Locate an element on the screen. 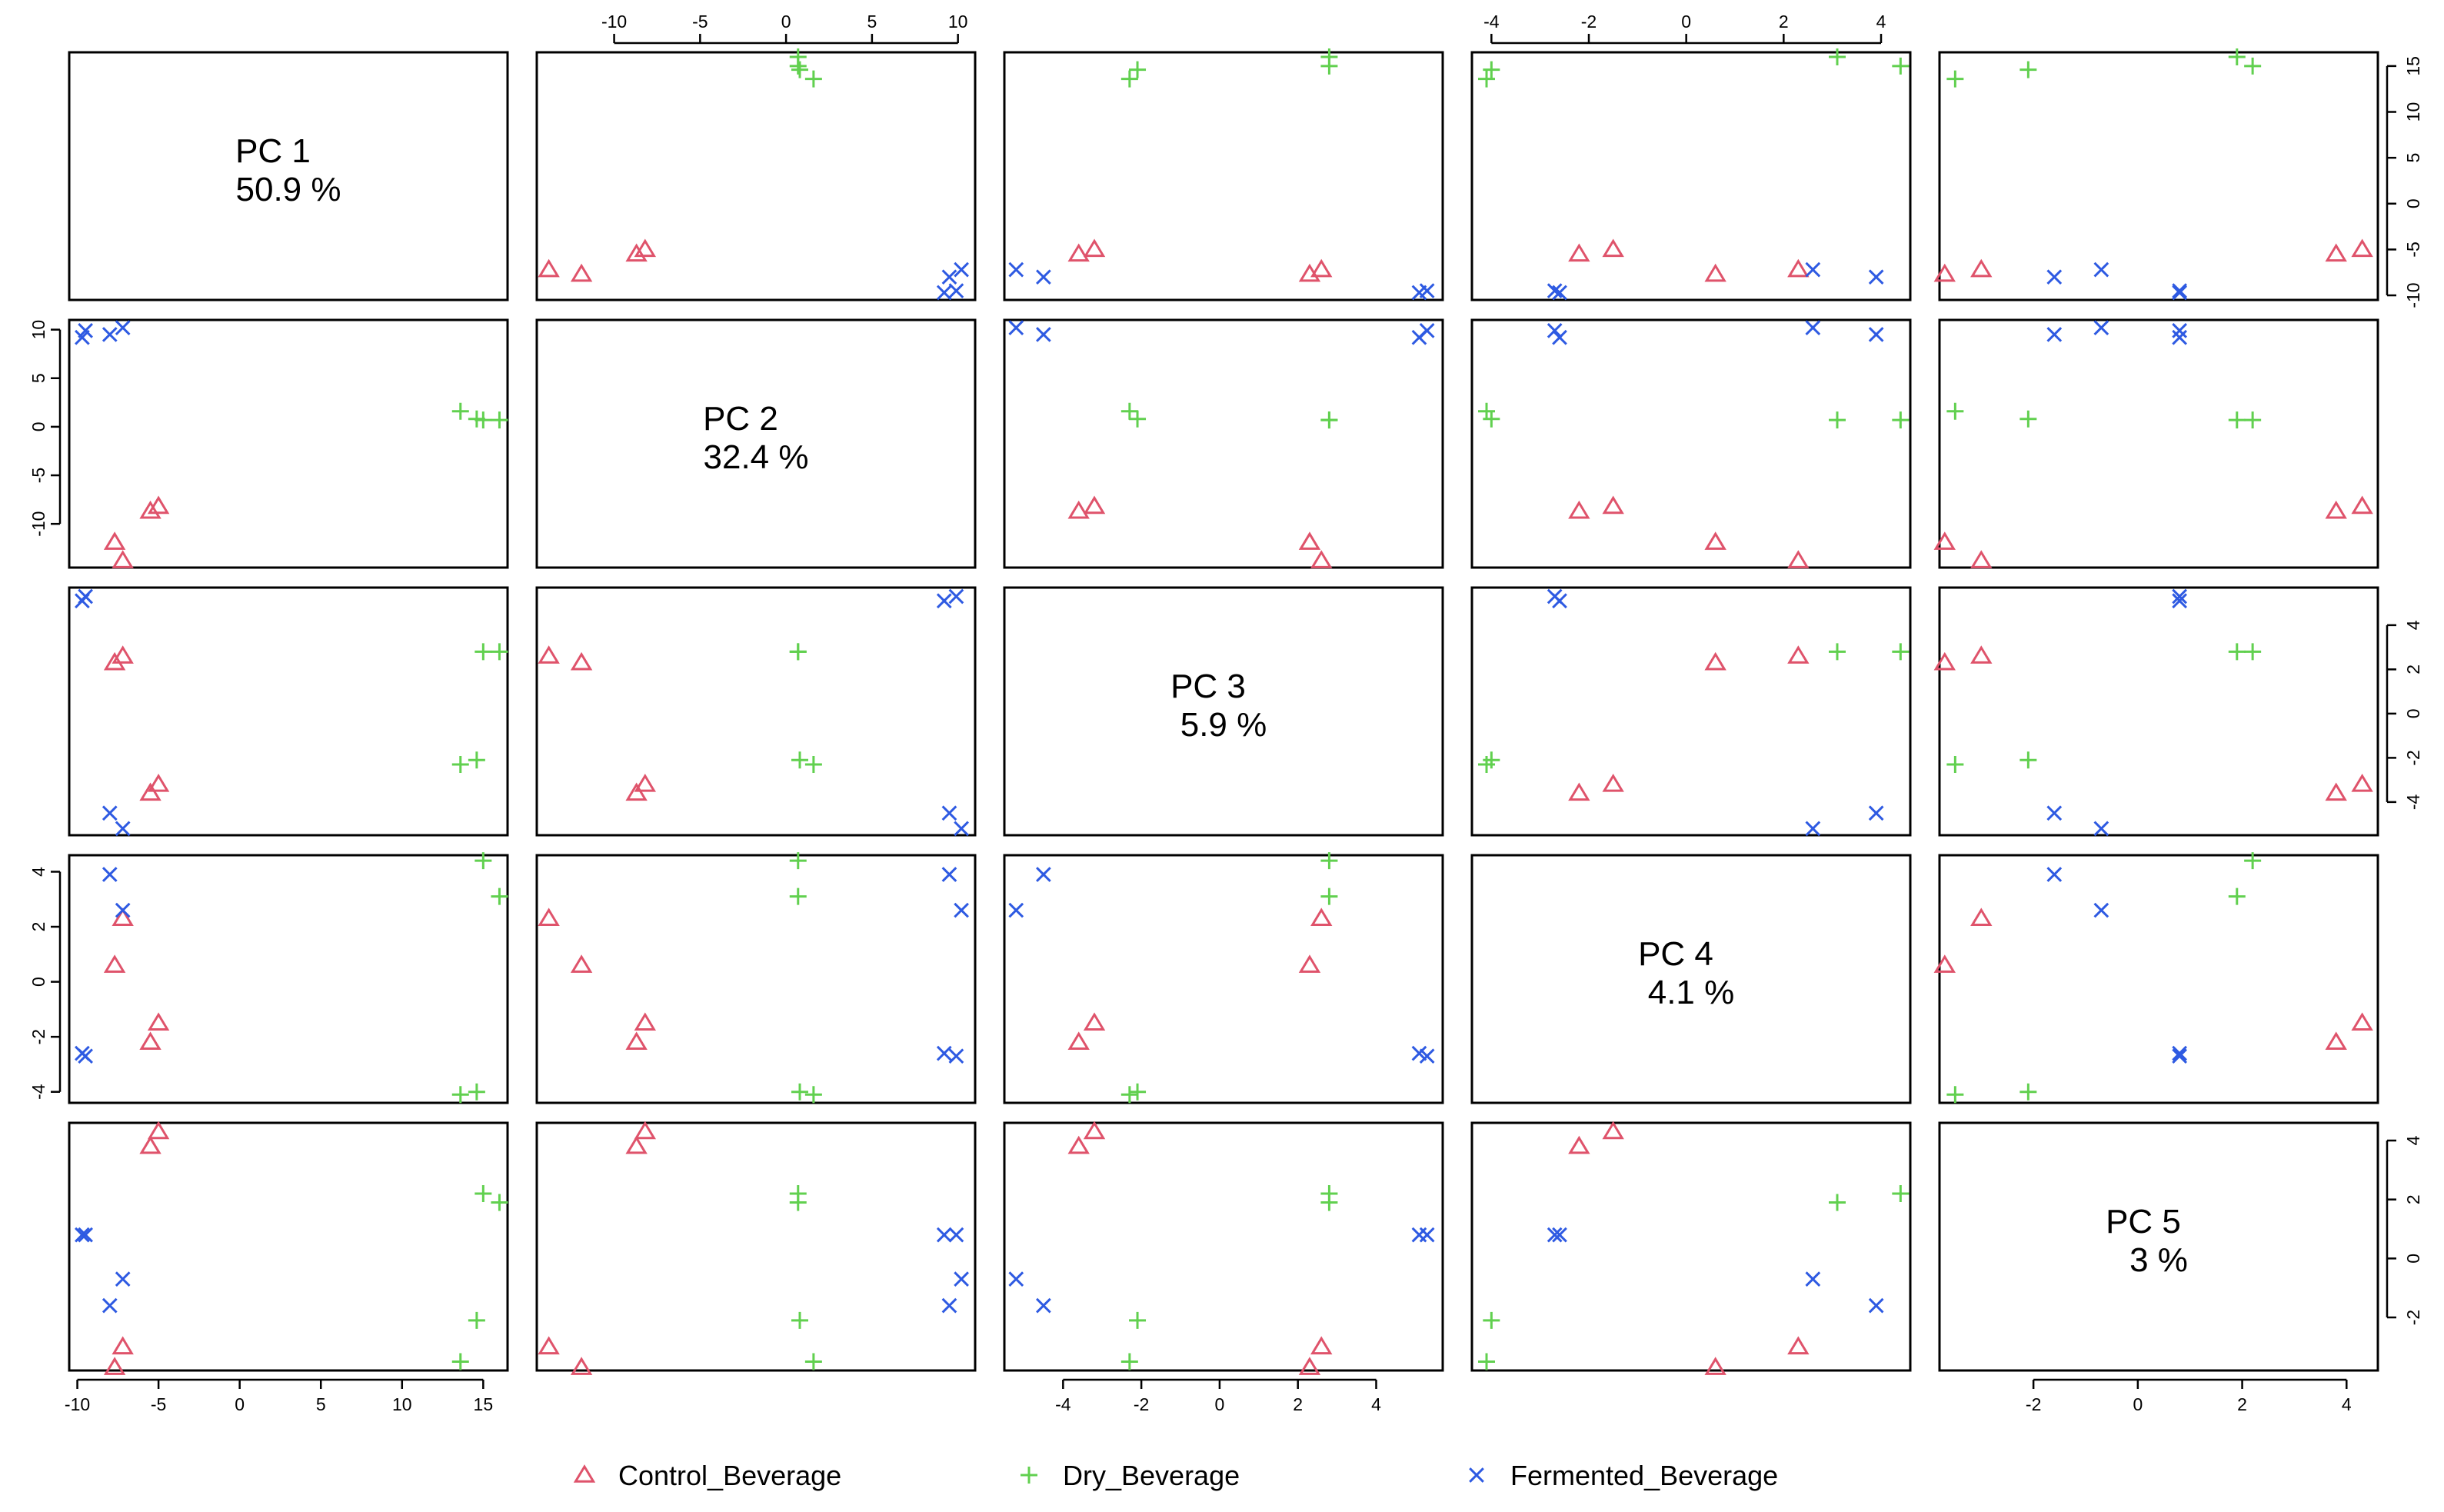 This screenshot has width=2444, height=1512. right-axis-pc1: -10 -5 0 5 10 15 is located at coordinates (2405, 182).